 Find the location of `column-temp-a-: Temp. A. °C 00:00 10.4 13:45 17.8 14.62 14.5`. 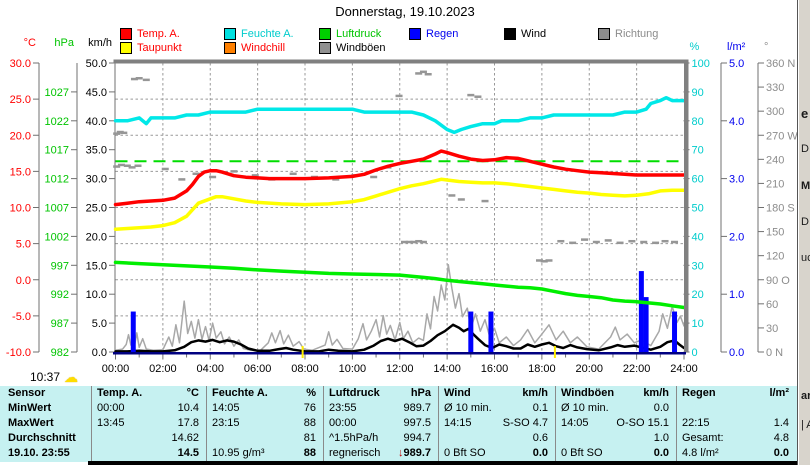

column-temp-a-: Temp. A. °C 00:00 10.4 13:45 17.8 14.62 14.5 is located at coordinates (148, 424).